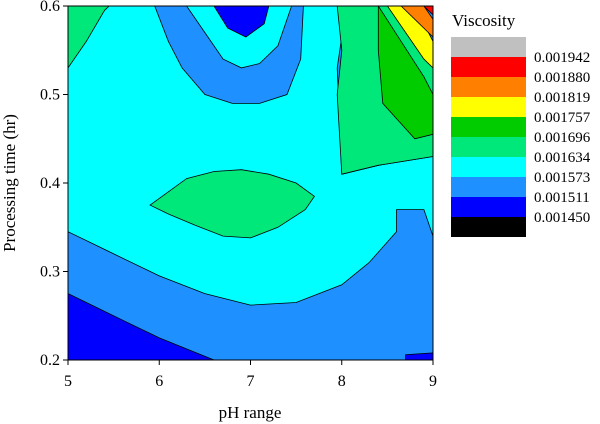  Describe the element at coordinates (433, 381) in the screenshot. I see `x-tick-label: 9` at that location.